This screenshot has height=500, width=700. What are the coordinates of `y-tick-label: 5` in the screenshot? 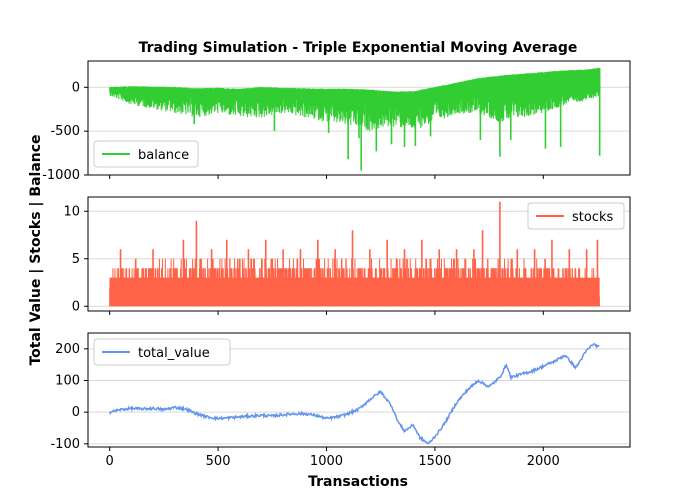 It's located at (76, 259).